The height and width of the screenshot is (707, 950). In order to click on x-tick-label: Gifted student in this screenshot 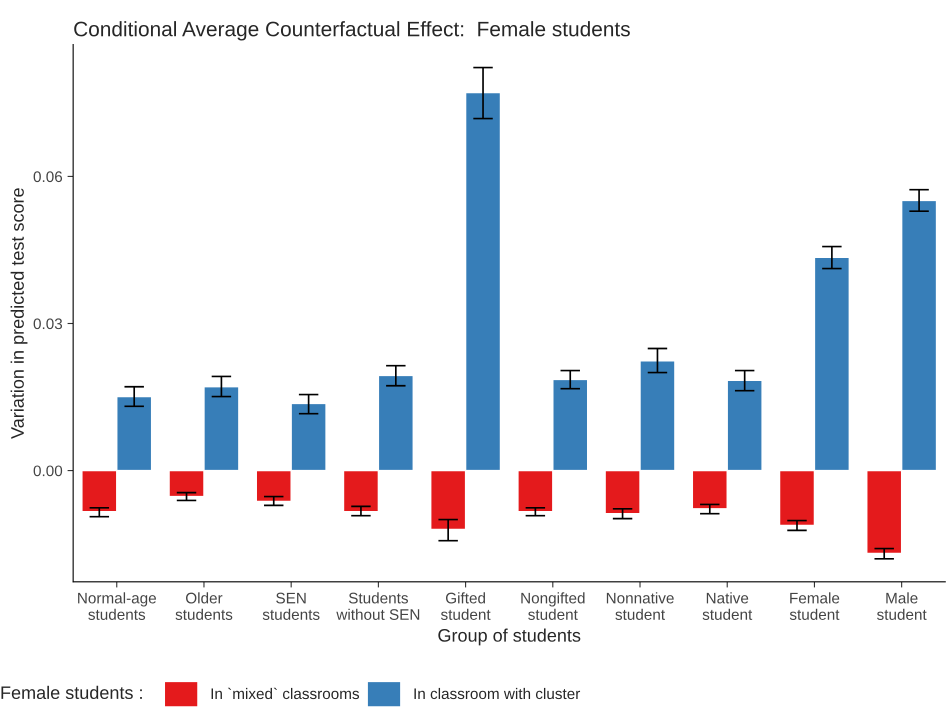, I will do `click(465, 606)`.